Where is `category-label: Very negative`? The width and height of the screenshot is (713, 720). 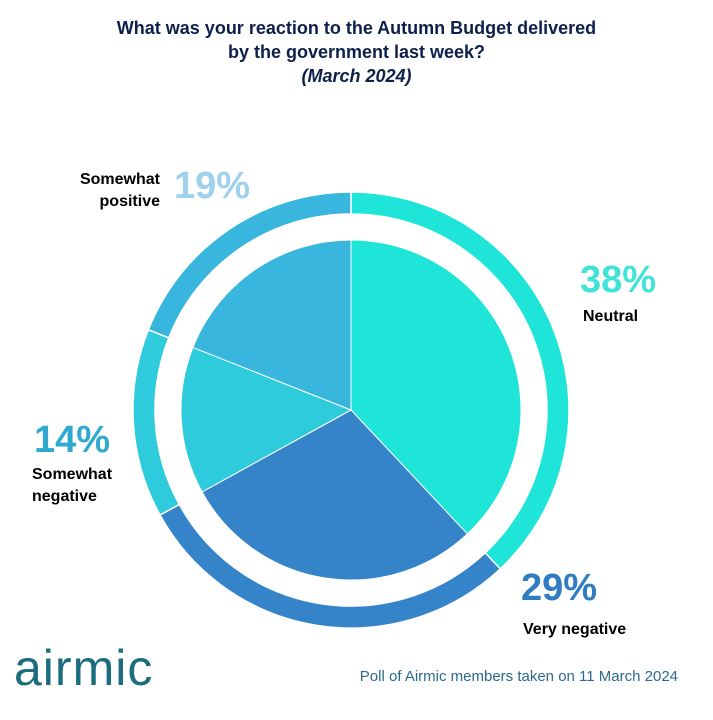 category-label: Very negative is located at coordinates (575, 629).